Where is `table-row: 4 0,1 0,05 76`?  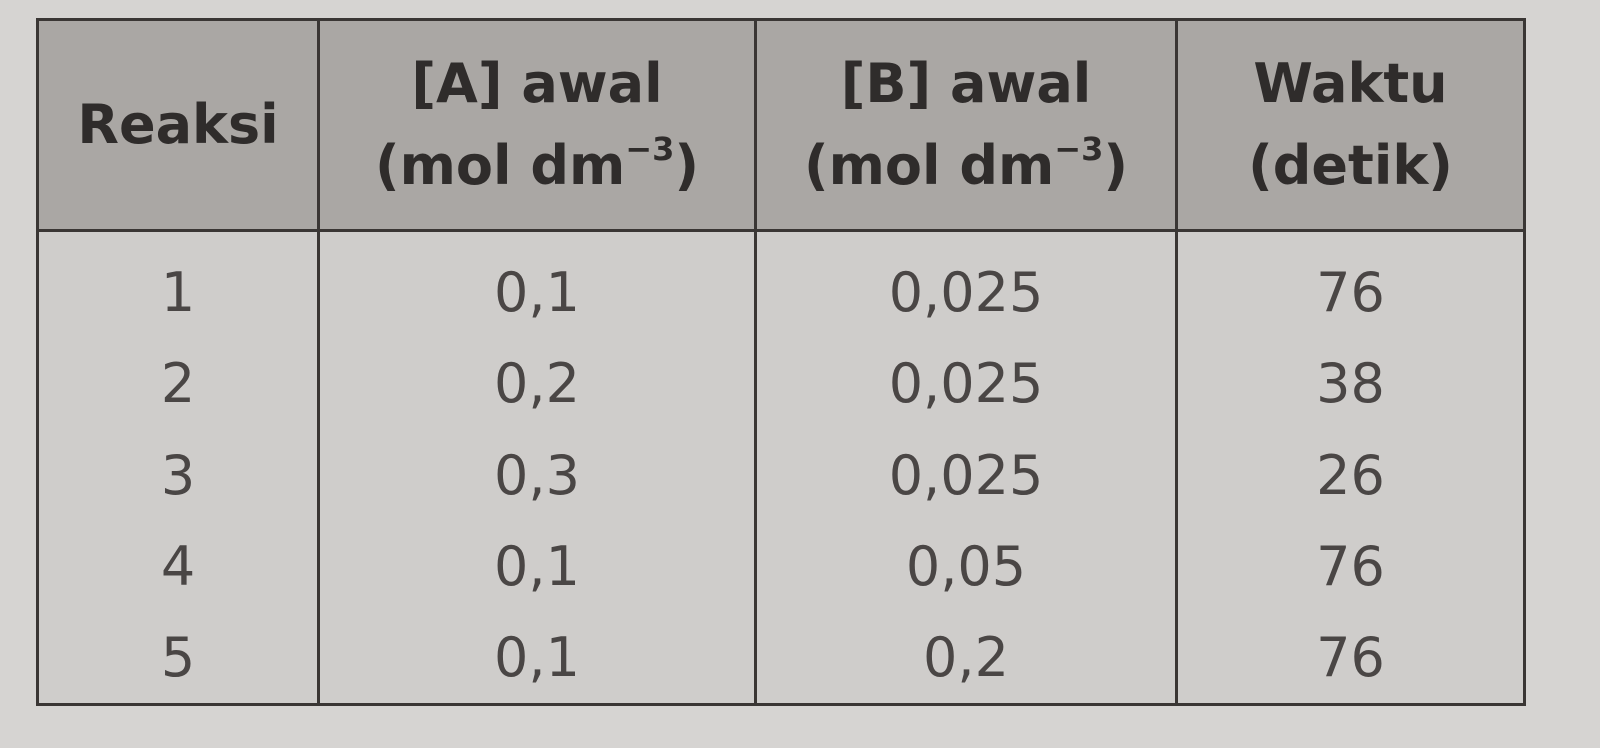
table-row: 4 0,1 0,05 76 is located at coordinates (781, 566).